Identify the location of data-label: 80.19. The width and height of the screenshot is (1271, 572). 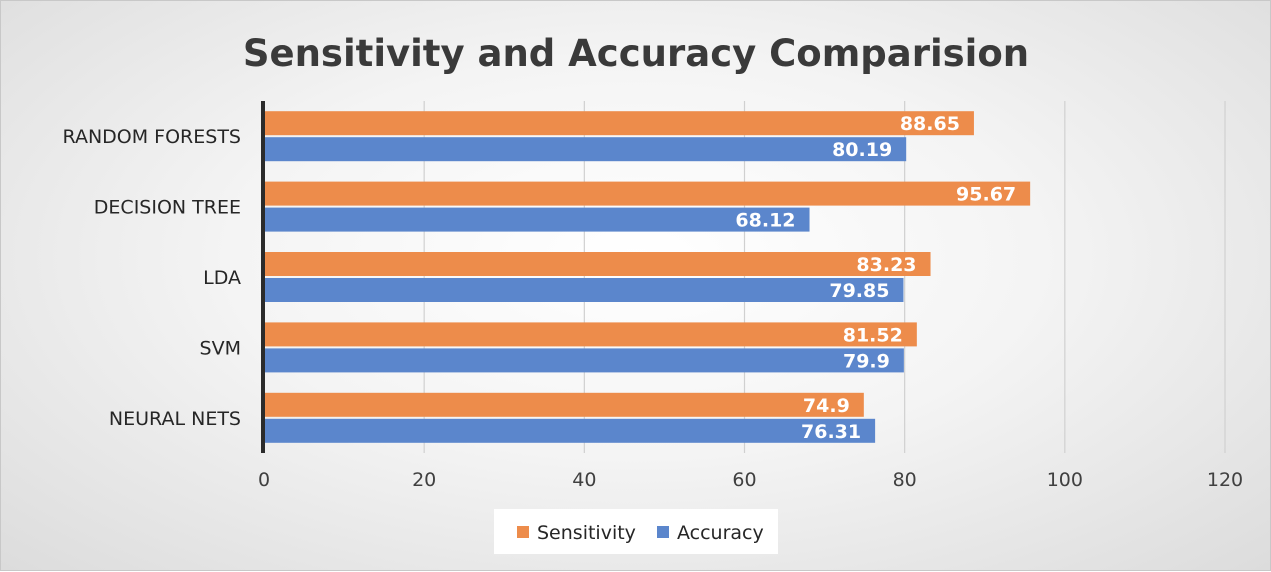
(862, 150).